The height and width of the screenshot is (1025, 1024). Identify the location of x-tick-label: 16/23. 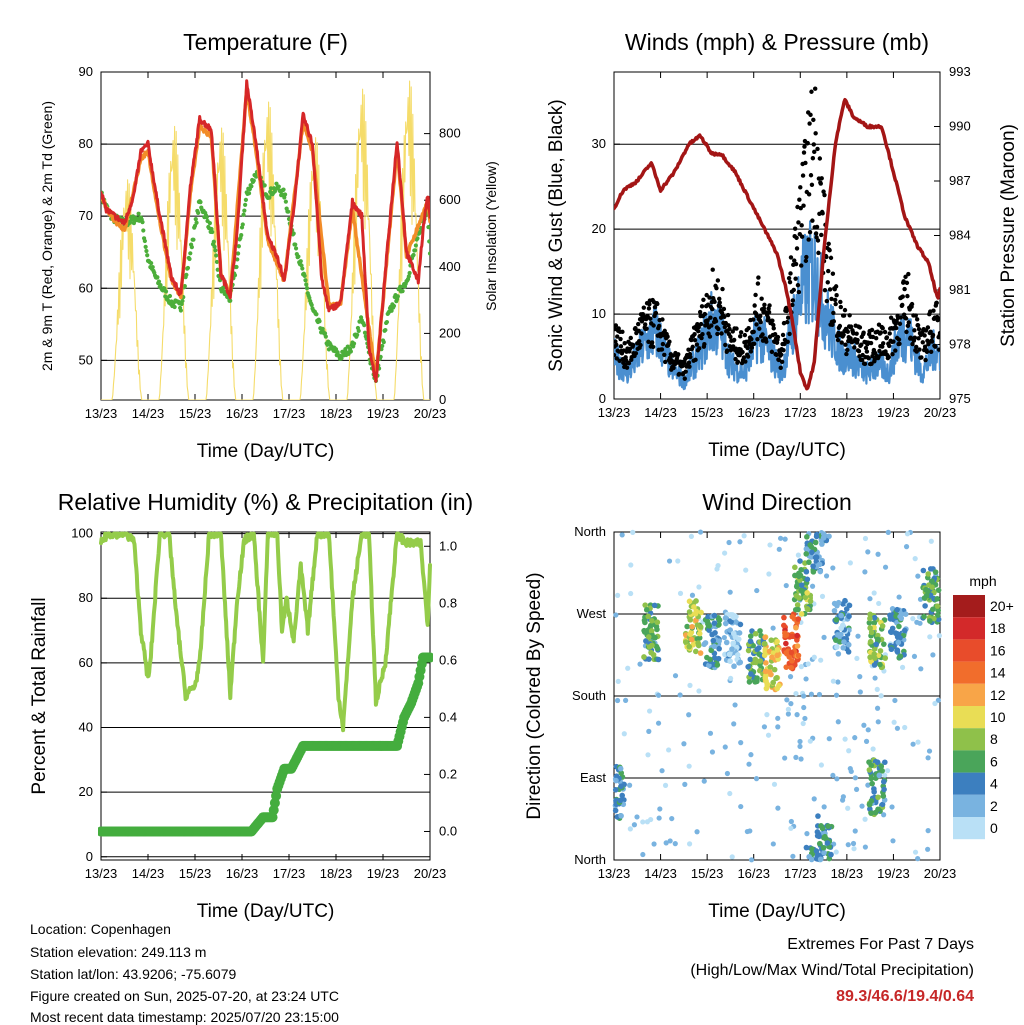
(753, 412).